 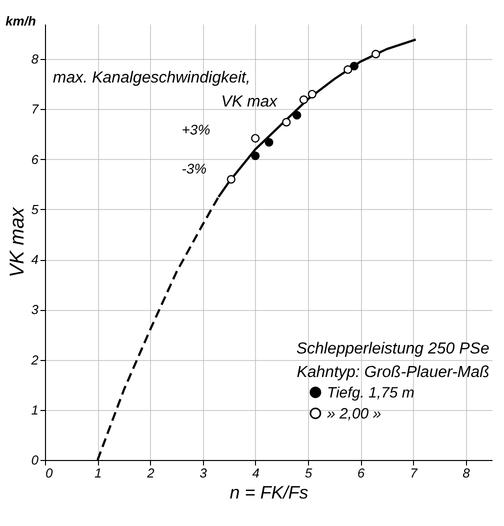 What do you see at coordinates (50, 473) in the screenshot?
I see `x-tick-label: 0` at bounding box center [50, 473].